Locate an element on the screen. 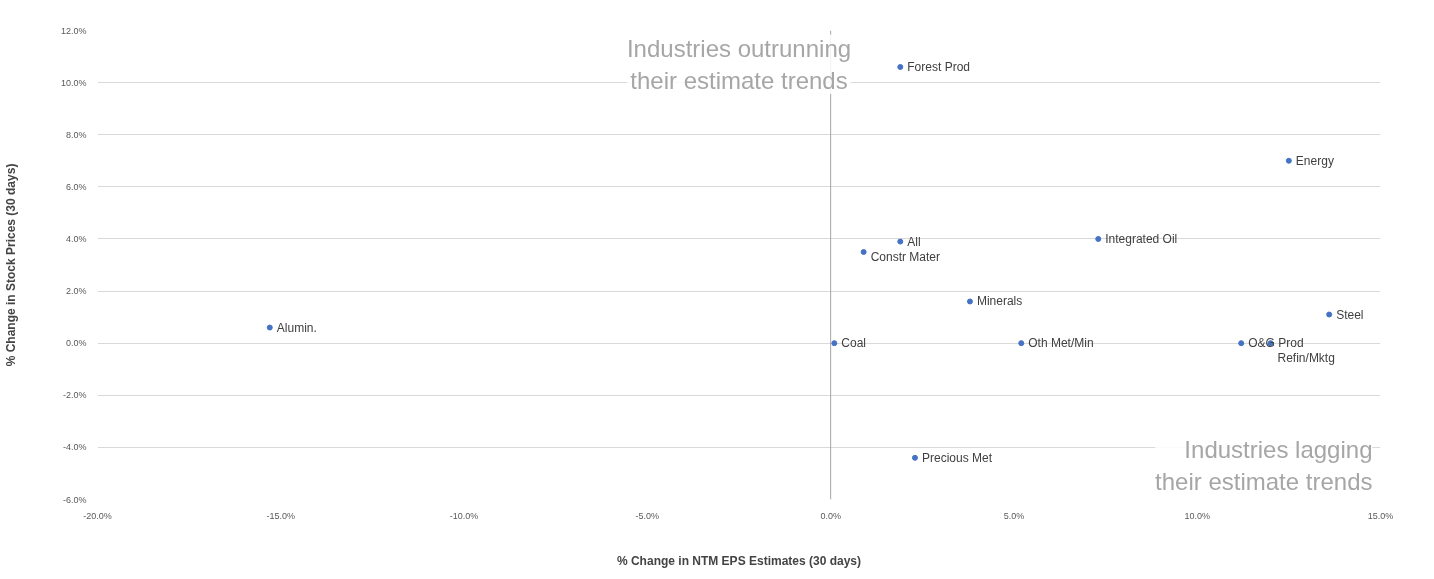 Image resolution: width=1434 pixels, height=579 pixels. y-tick-label: 2.0% is located at coordinates (76, 291).